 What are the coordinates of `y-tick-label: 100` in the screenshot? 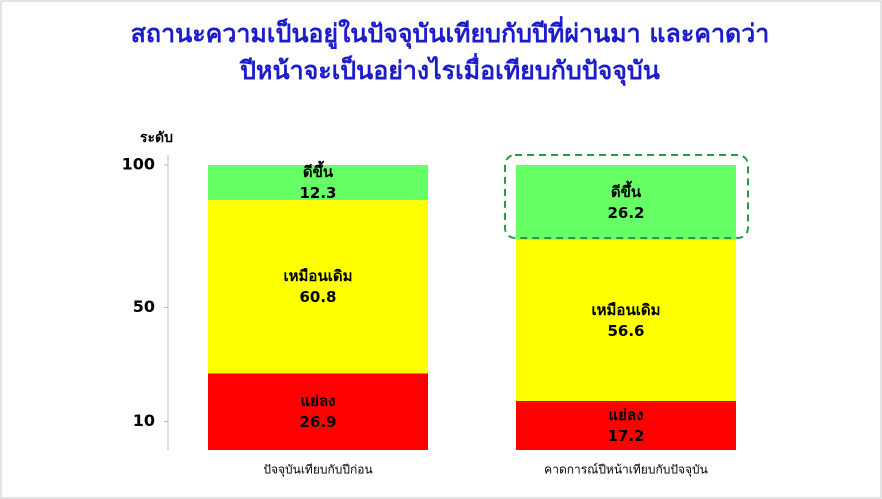 It's located at (138, 164).